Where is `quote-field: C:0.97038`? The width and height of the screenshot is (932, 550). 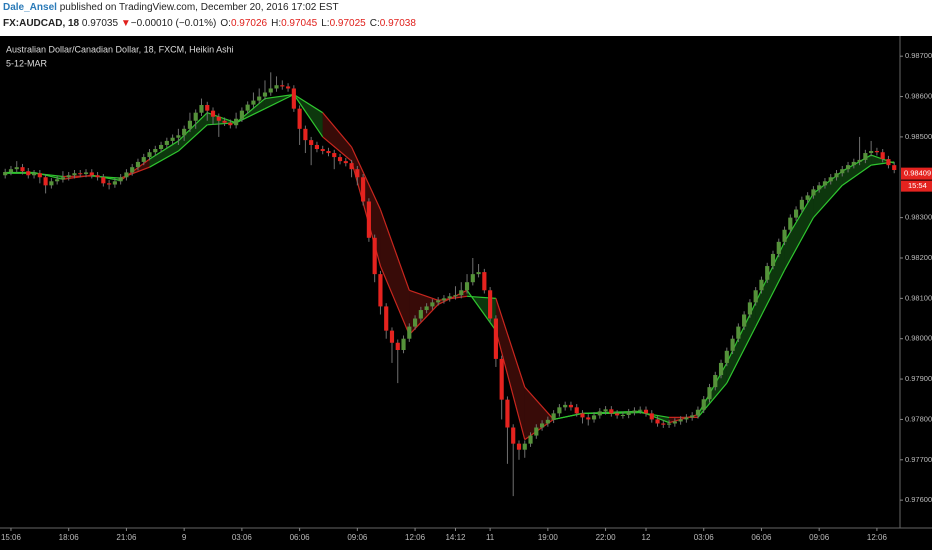
quote-field: C:0.97038 is located at coordinates (393, 23).